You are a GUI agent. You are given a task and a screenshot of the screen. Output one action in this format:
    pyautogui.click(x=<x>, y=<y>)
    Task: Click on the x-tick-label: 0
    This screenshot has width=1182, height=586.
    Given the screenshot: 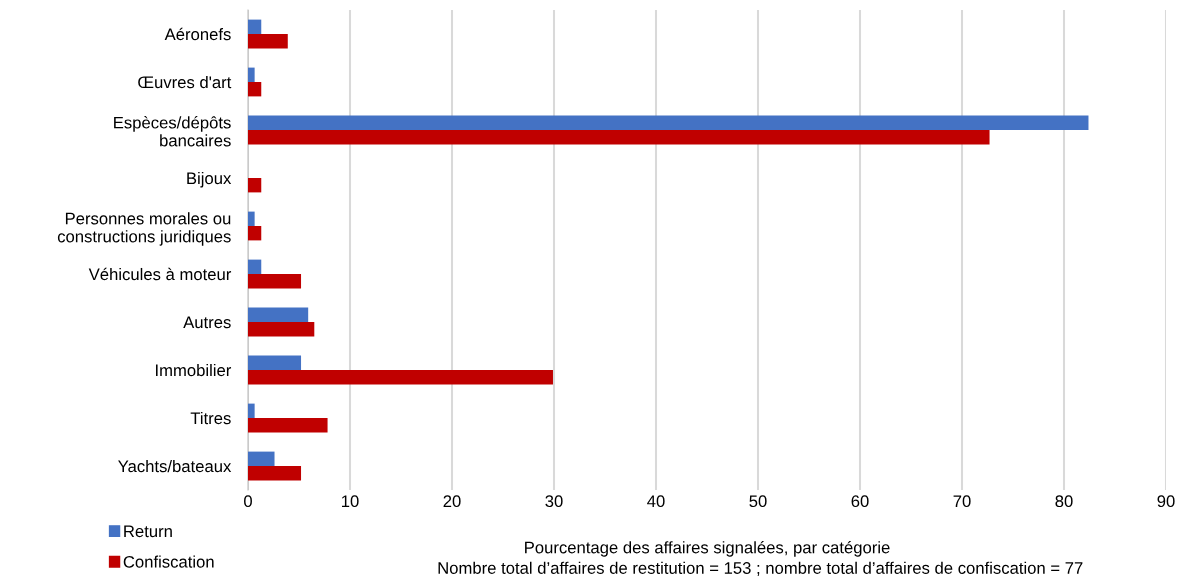 What is the action you would take?
    pyautogui.click(x=248, y=501)
    